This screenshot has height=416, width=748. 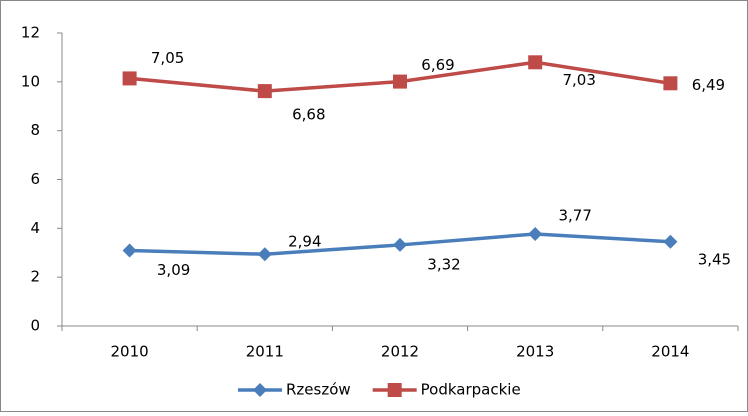 I want to click on data-label: 6,69, so click(x=437, y=65).